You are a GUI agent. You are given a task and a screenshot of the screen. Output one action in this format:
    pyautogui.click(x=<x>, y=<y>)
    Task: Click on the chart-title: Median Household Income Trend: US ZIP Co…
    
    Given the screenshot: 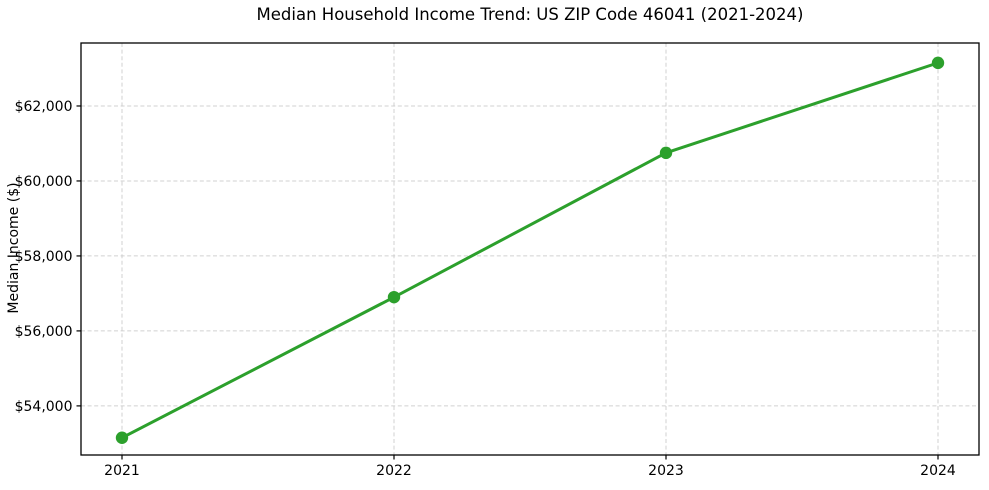 What is the action you would take?
    pyautogui.click(x=530, y=14)
    